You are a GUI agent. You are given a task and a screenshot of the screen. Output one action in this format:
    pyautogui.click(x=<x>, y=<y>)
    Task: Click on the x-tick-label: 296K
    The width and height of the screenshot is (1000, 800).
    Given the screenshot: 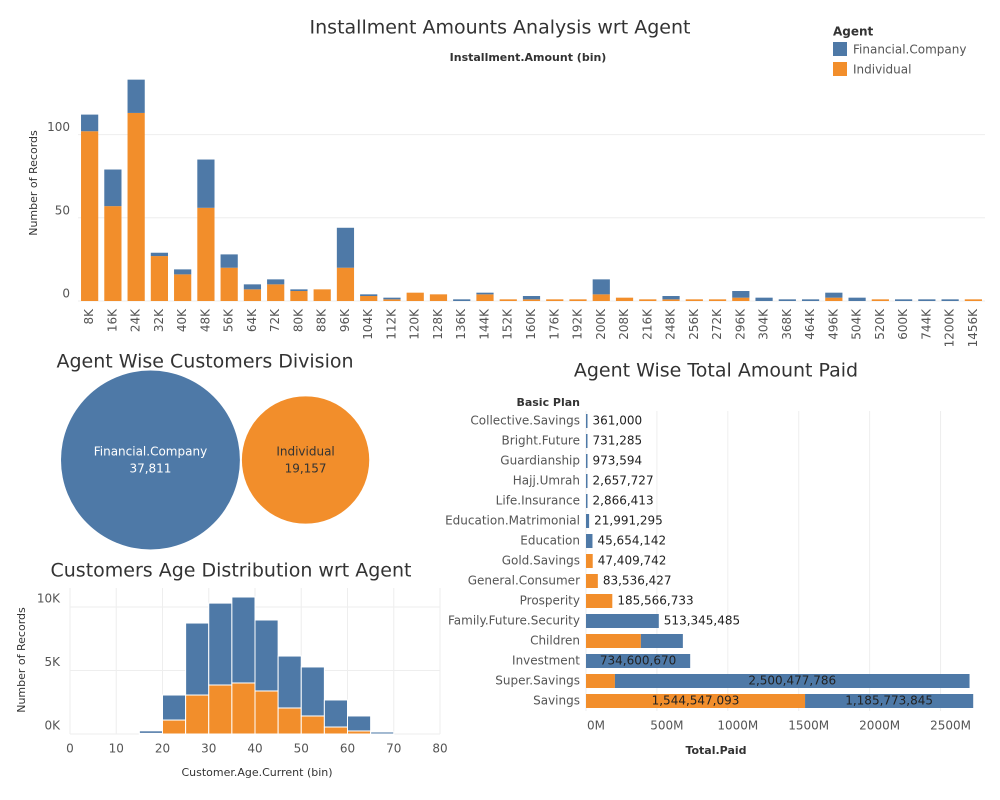 What is the action you would take?
    pyautogui.click(x=740, y=324)
    